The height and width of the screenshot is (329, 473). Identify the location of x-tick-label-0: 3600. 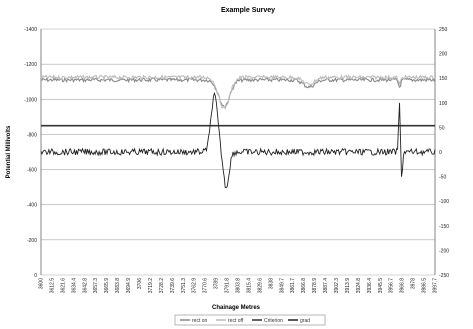
(42, 283).